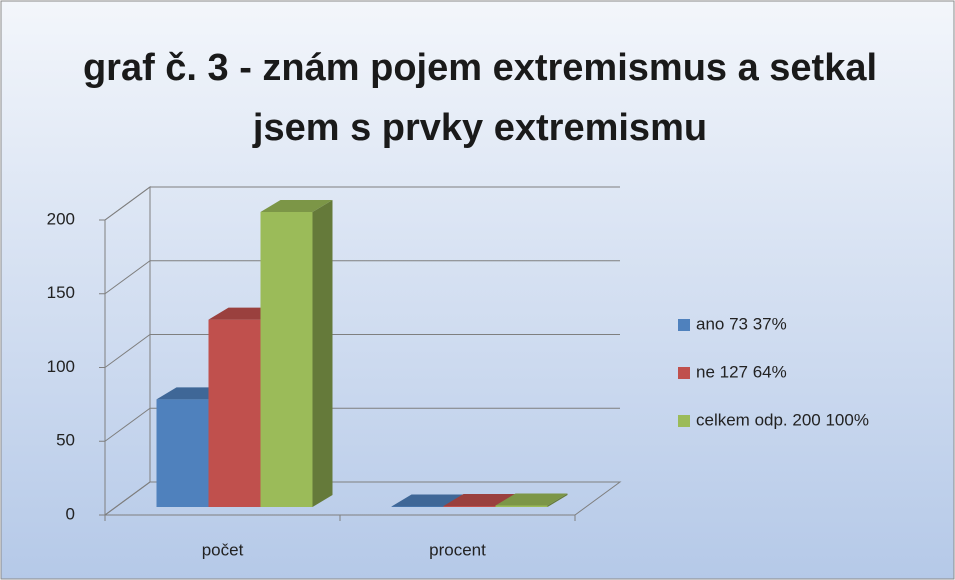  Describe the element at coordinates (741, 371) in the screenshot. I see `legend-label: ne 127 64%` at that location.